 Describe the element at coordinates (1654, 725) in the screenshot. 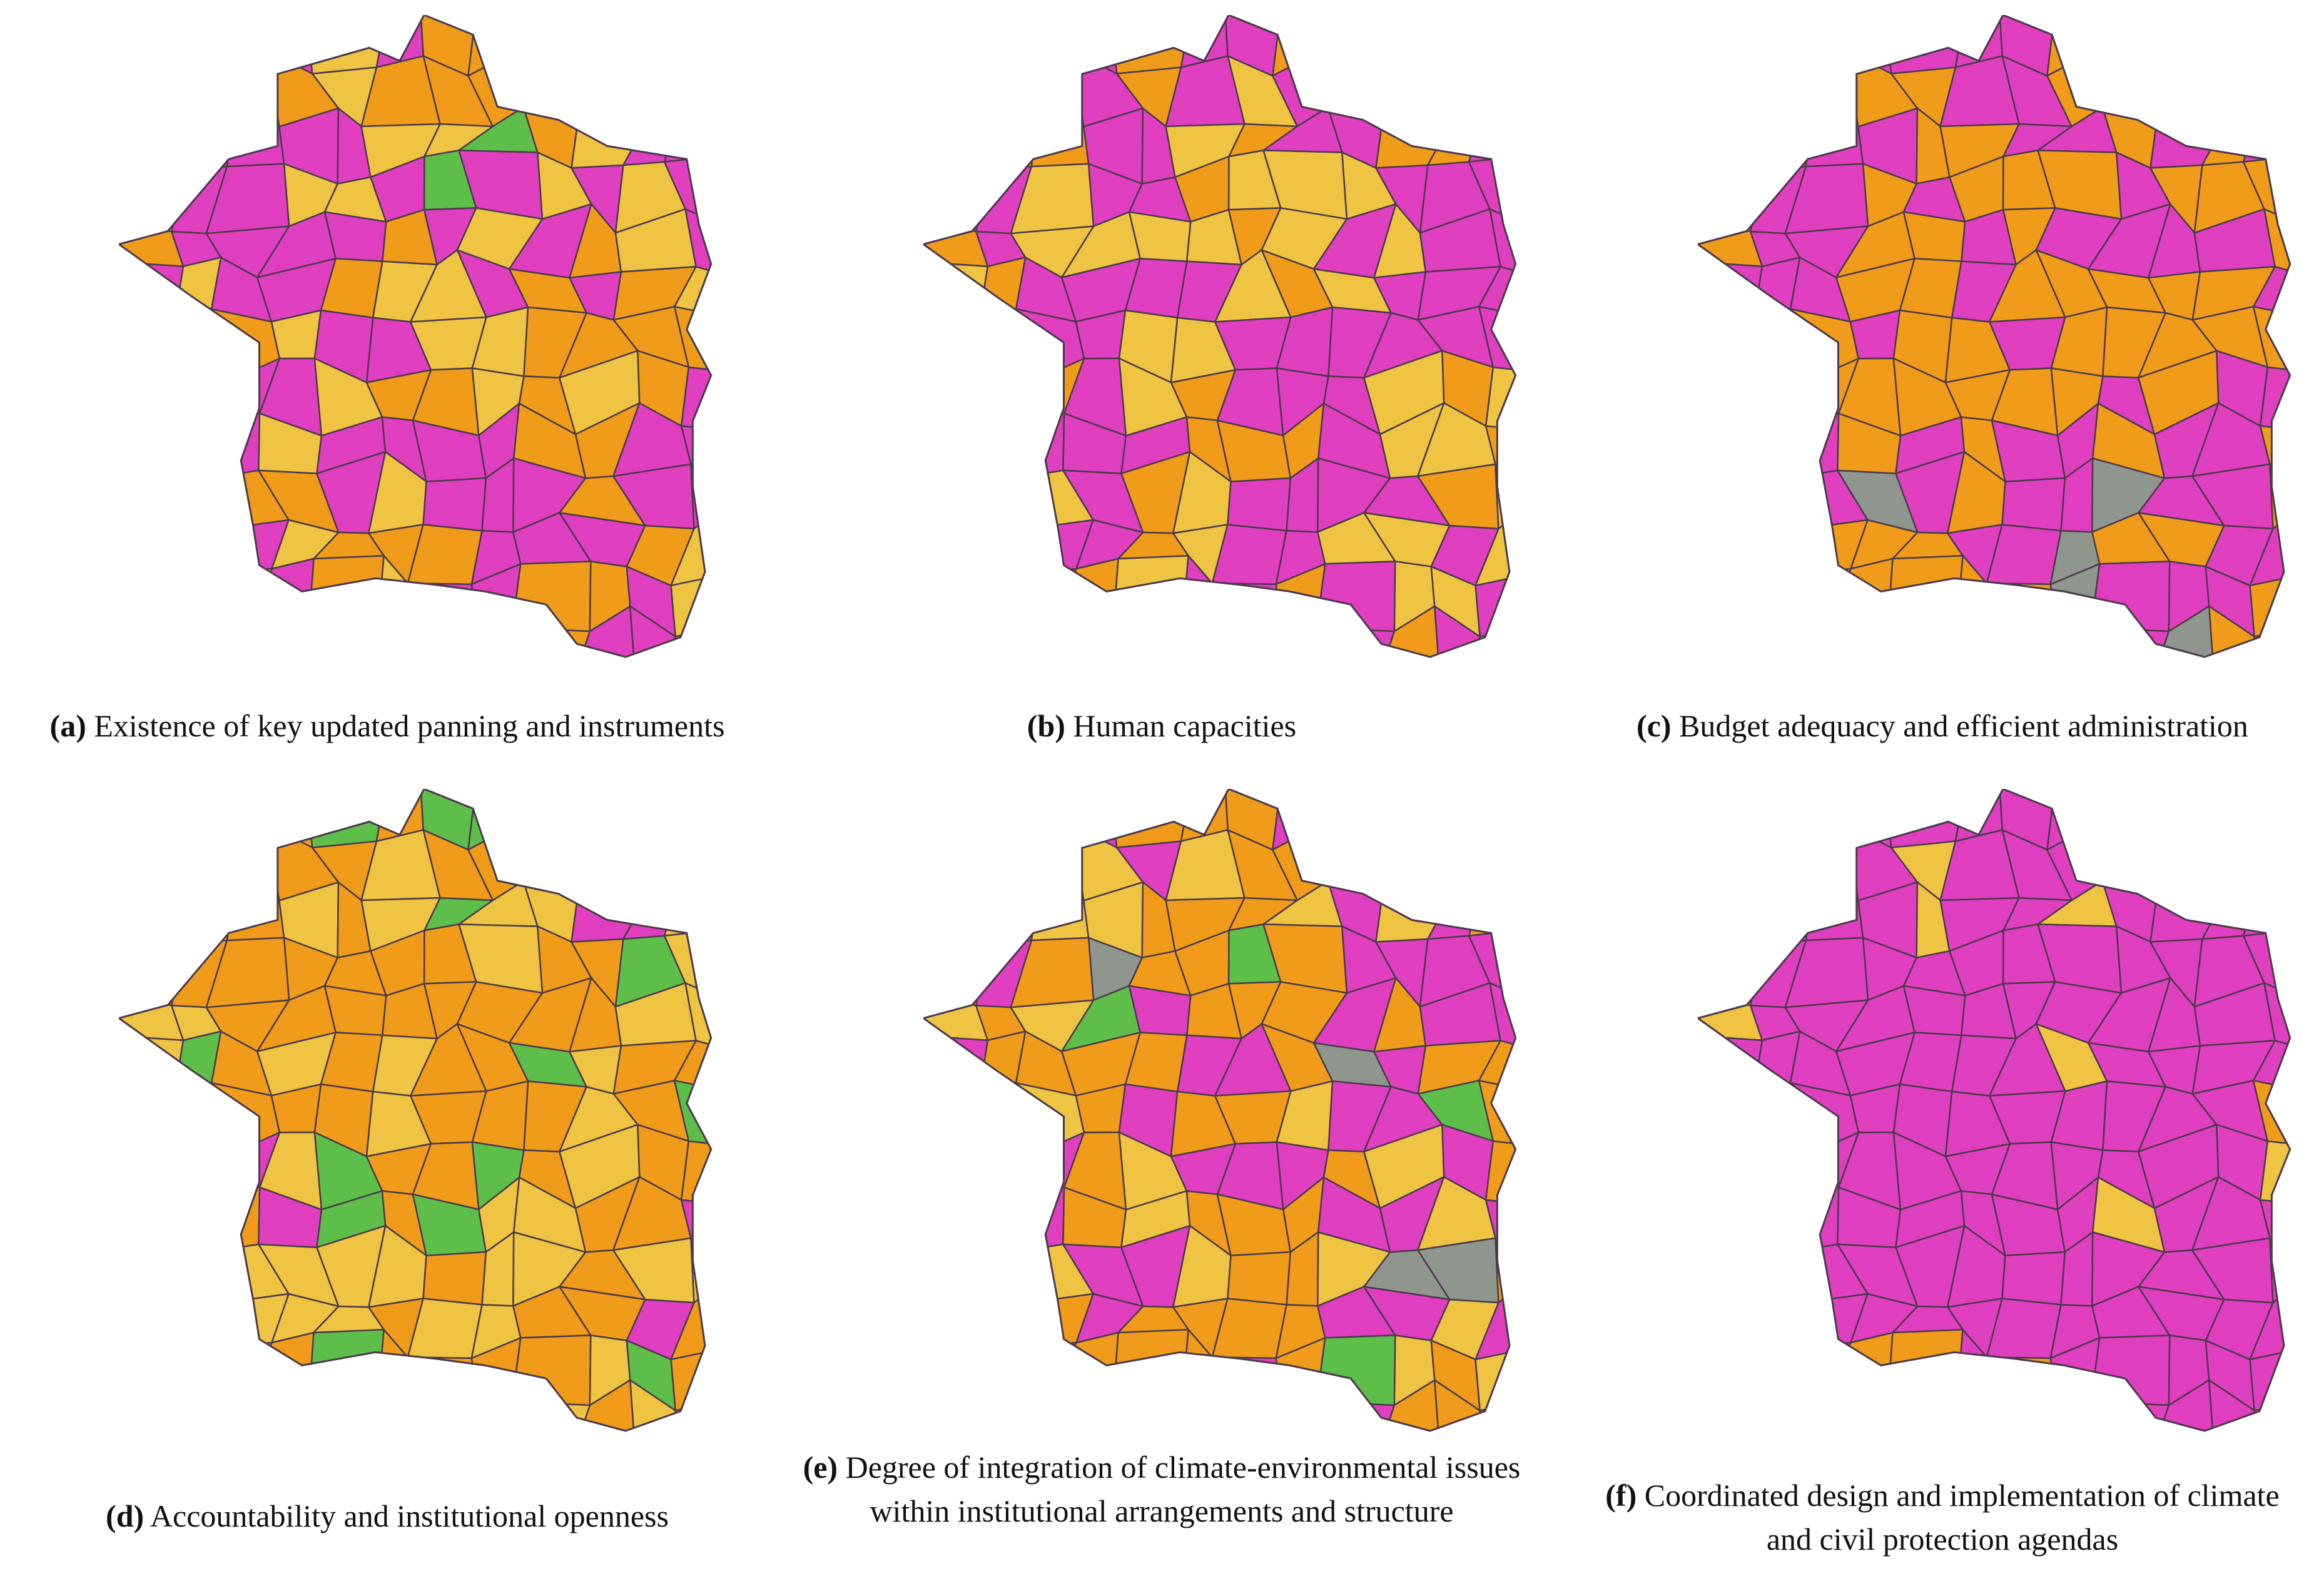

I see `caption-label: (c)` at that location.